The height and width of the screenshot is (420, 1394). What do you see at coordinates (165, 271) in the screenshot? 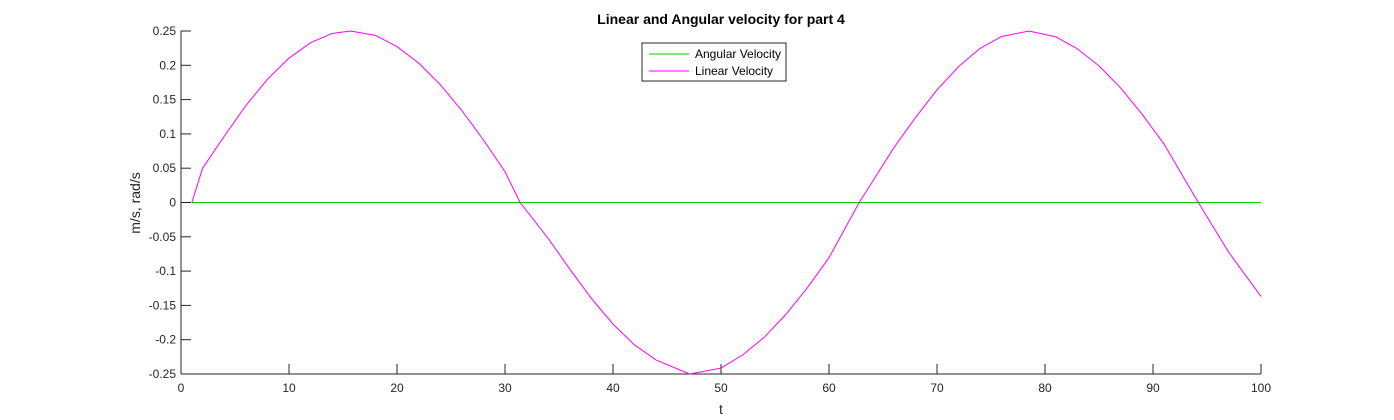
I see `y-tick-label: -0.1` at bounding box center [165, 271].